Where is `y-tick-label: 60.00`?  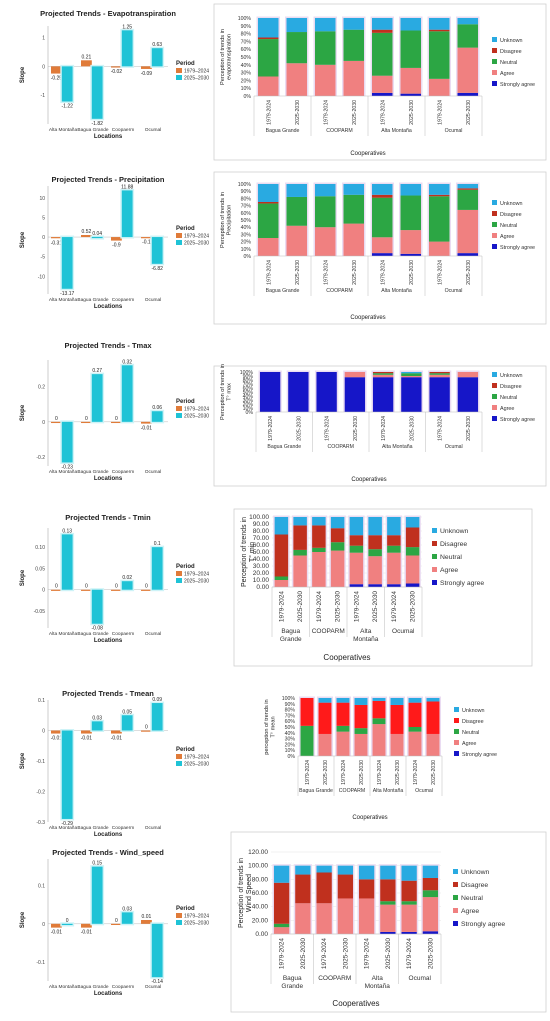 y-tick-label: 60.00 is located at coordinates (261, 545).